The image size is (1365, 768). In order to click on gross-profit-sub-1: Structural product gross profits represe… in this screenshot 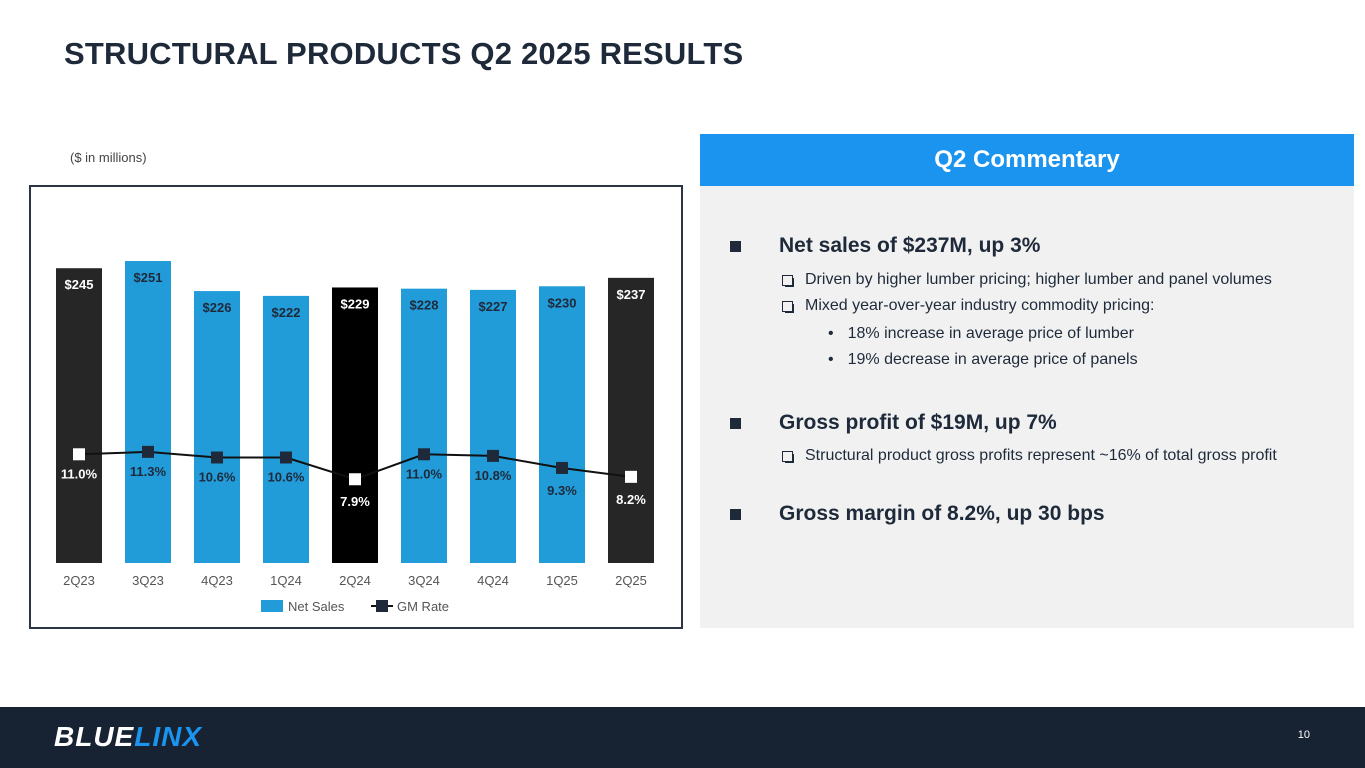, I will do `click(1029, 456)`.